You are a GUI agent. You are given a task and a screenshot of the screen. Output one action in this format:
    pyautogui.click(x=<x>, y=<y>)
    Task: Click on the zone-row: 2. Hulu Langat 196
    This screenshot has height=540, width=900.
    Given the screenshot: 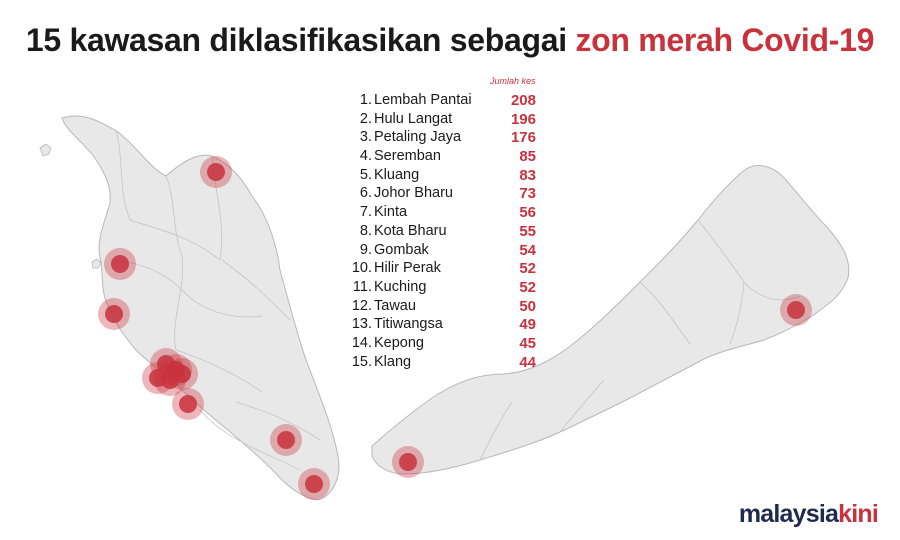 What is the action you would take?
    pyautogui.click(x=443, y=120)
    